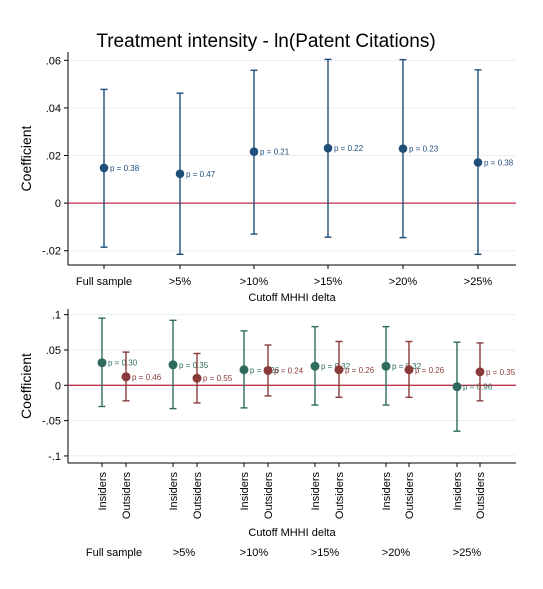  I want to click on top-panel-x-tick-label: >25%, so click(478, 282).